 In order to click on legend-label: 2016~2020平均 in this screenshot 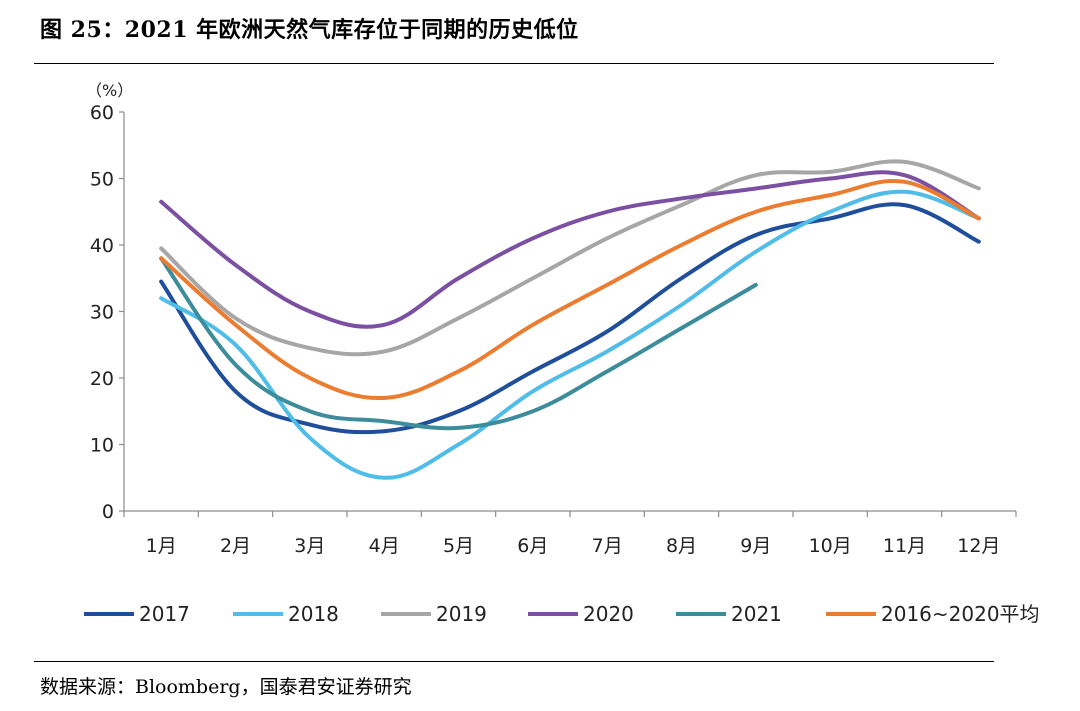, I will do `click(960, 614)`.